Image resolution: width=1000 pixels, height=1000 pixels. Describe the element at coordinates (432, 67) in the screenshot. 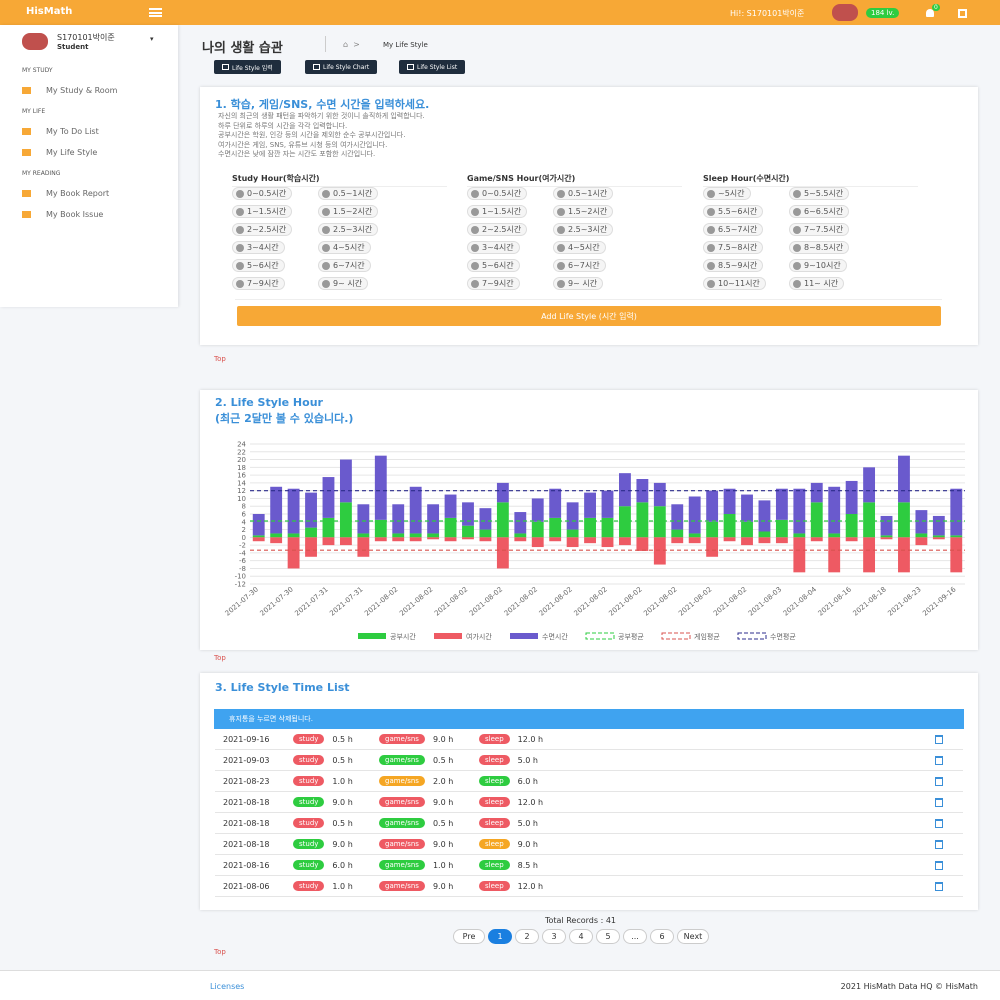

I see `tab-button: Life Style List` at that location.